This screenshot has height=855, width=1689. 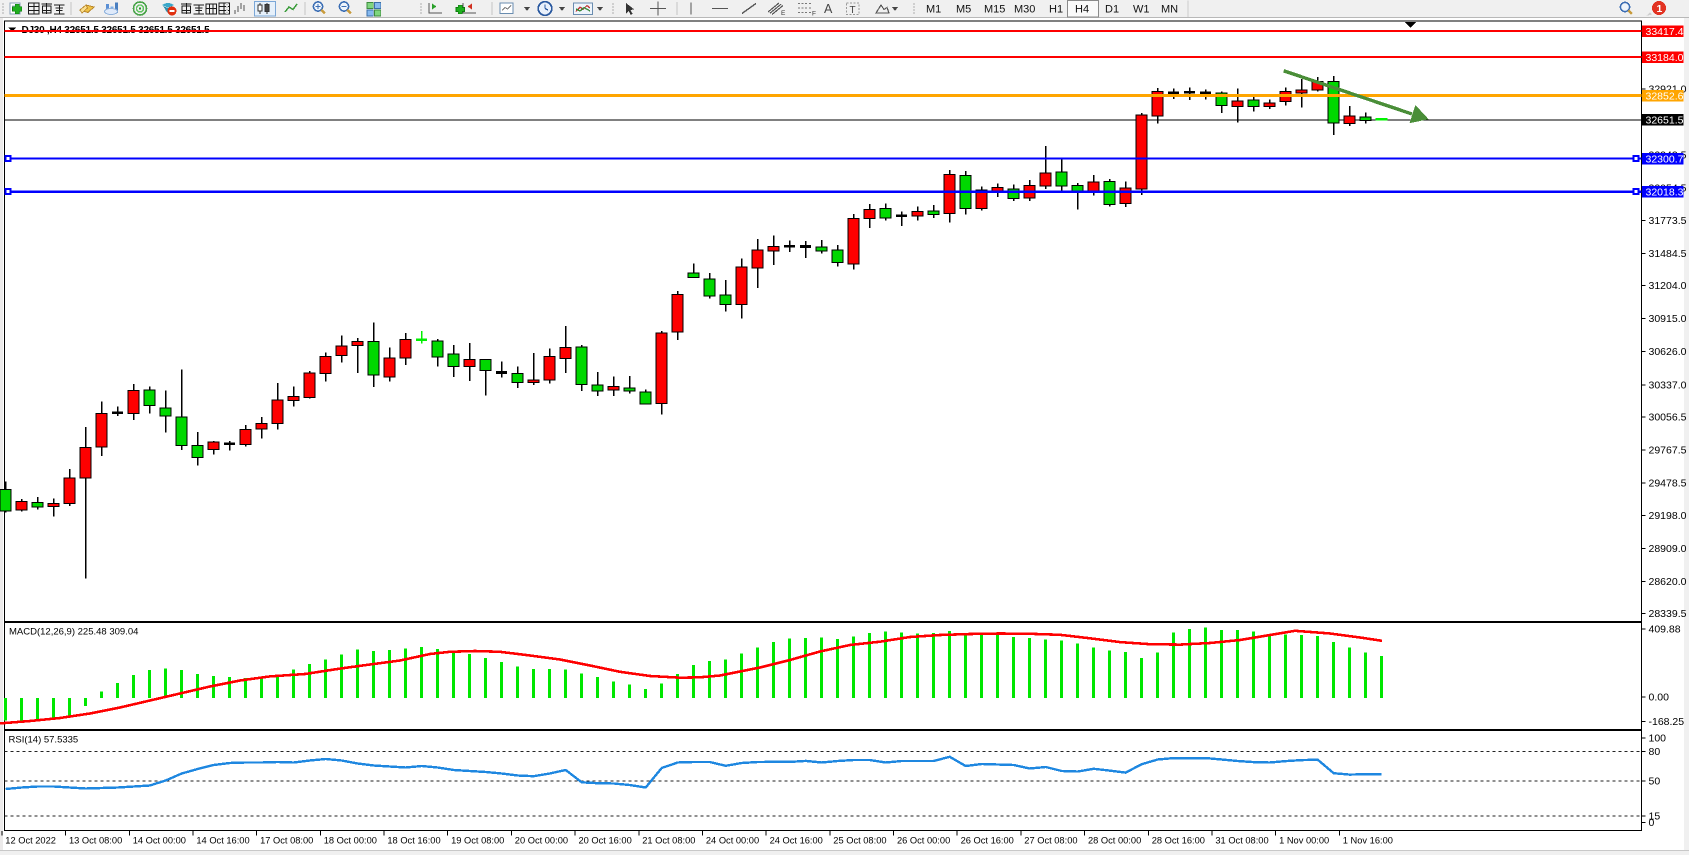 What do you see at coordinates (1668, 352) in the screenshot?
I see `svg-text: 30626.0` at bounding box center [1668, 352].